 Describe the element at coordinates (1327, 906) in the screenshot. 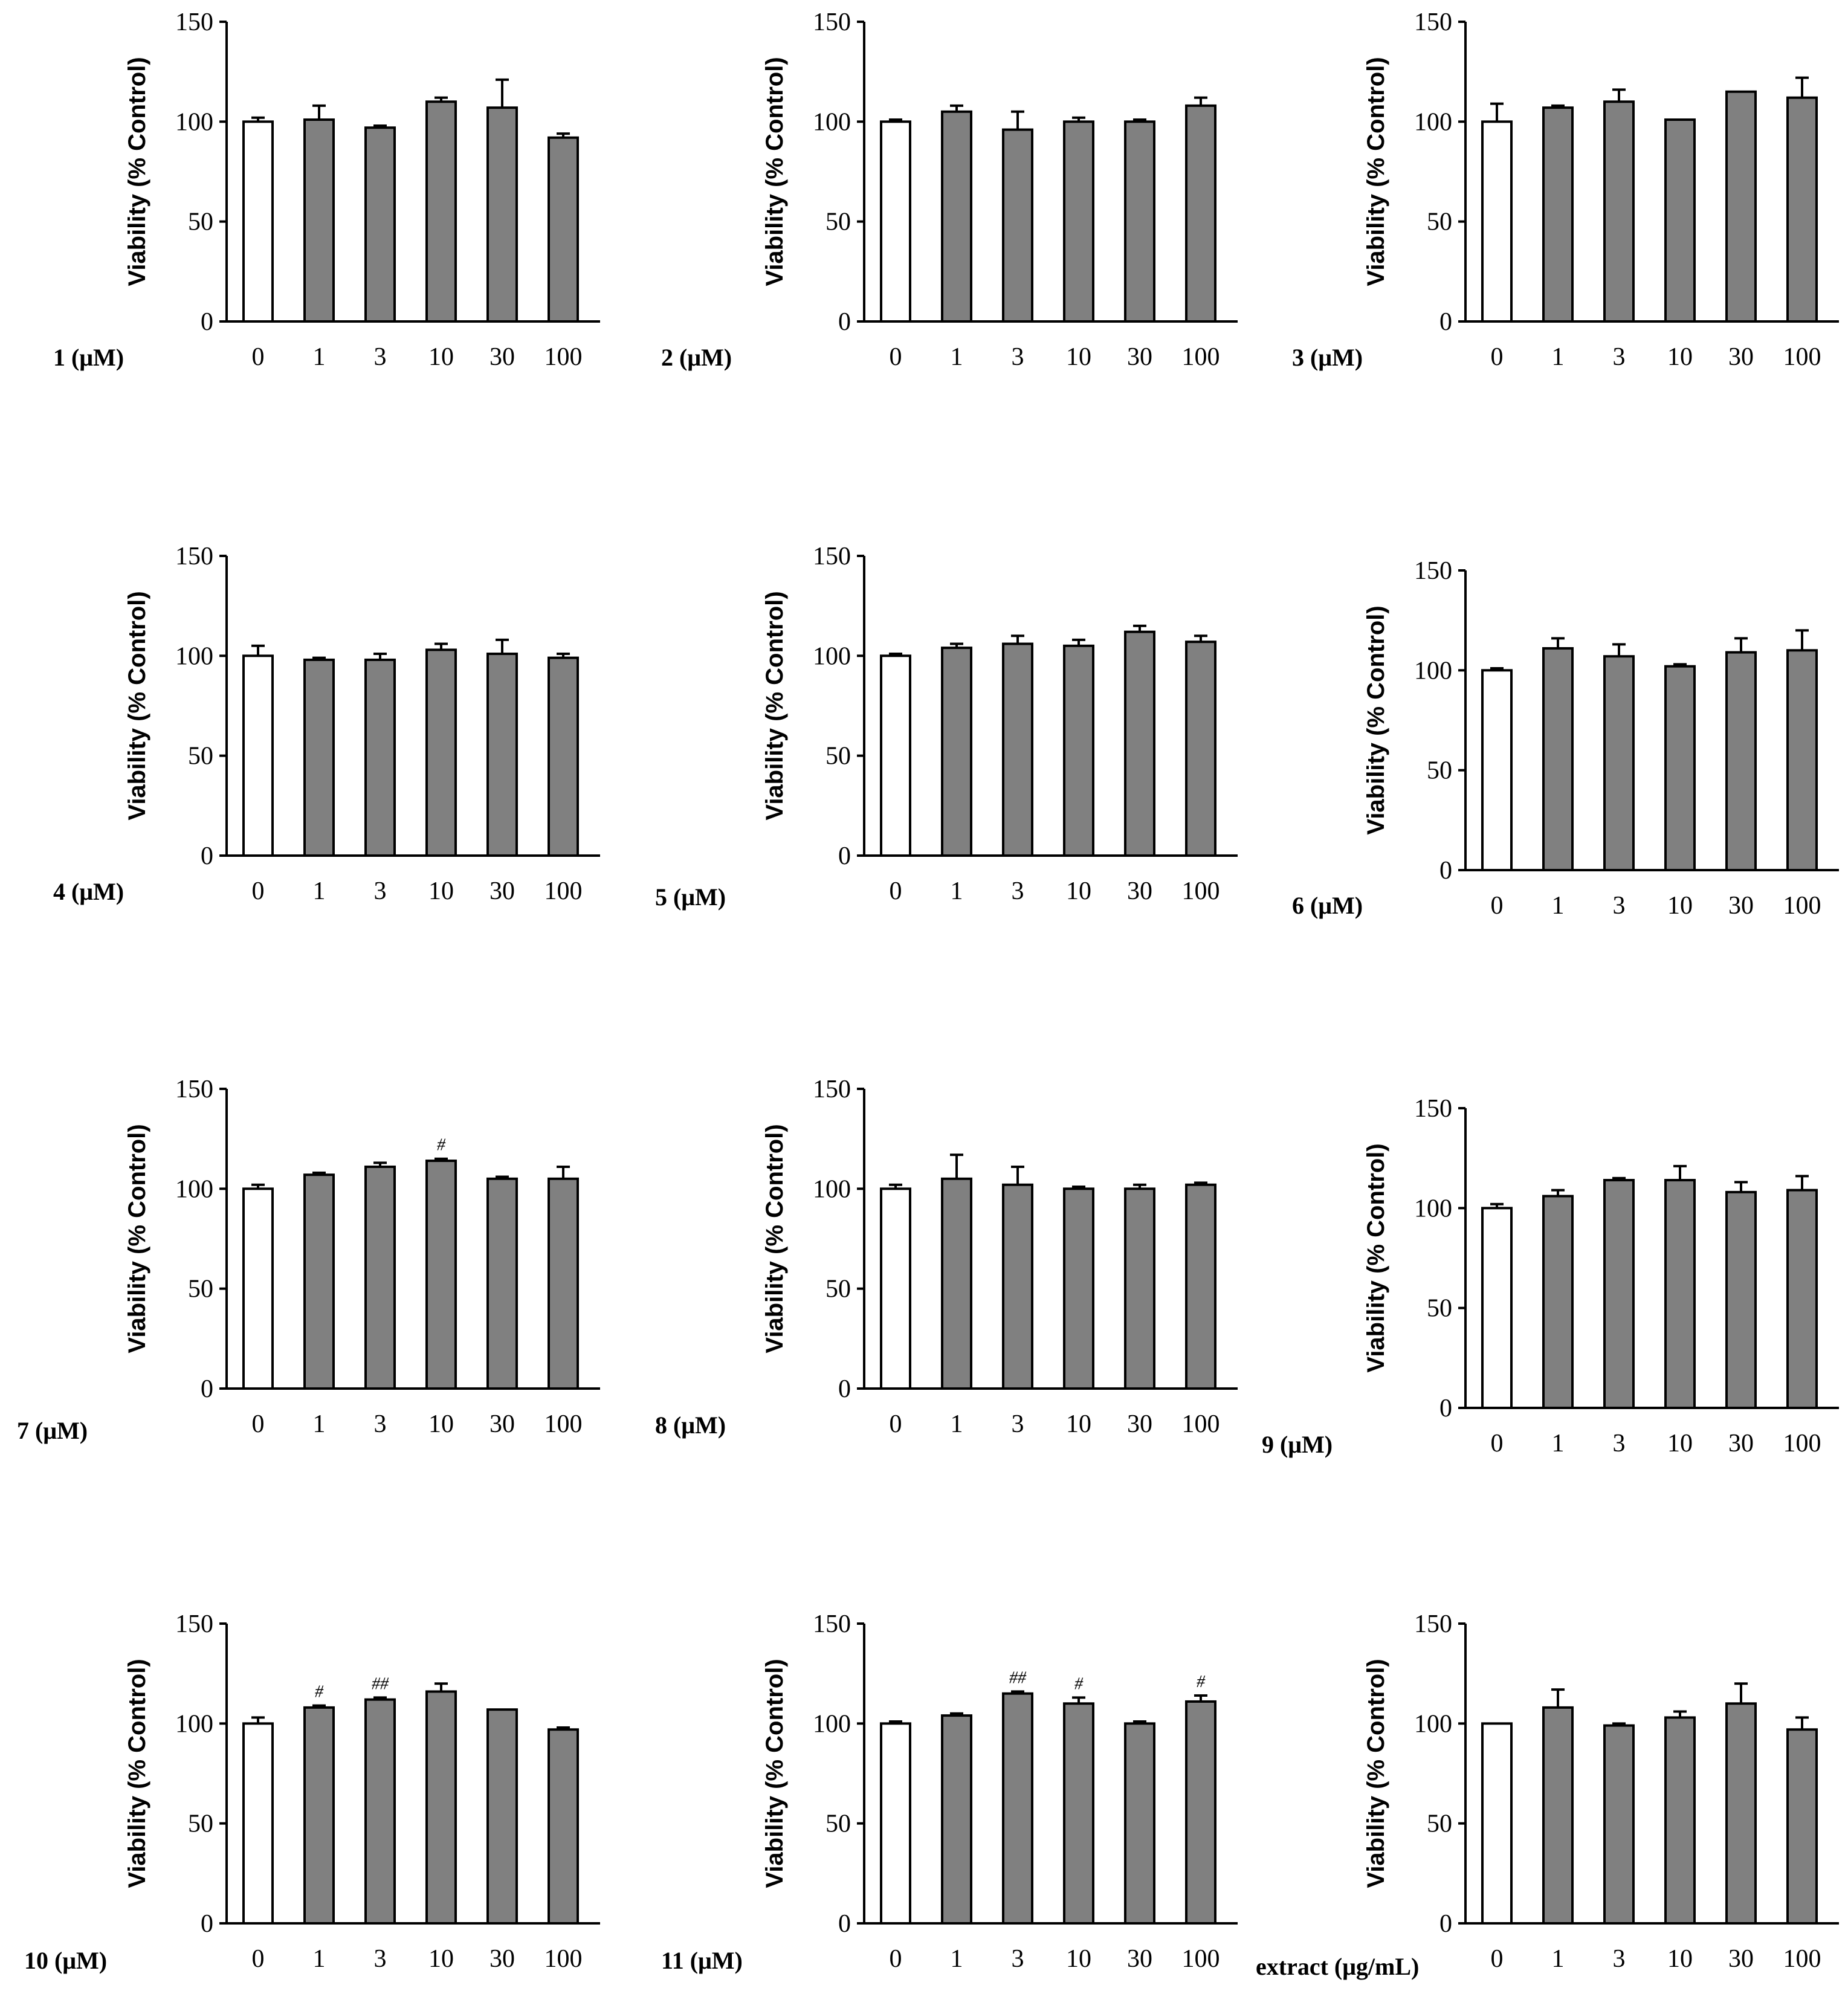

I see `condition-label: 6 (μM)` at that location.